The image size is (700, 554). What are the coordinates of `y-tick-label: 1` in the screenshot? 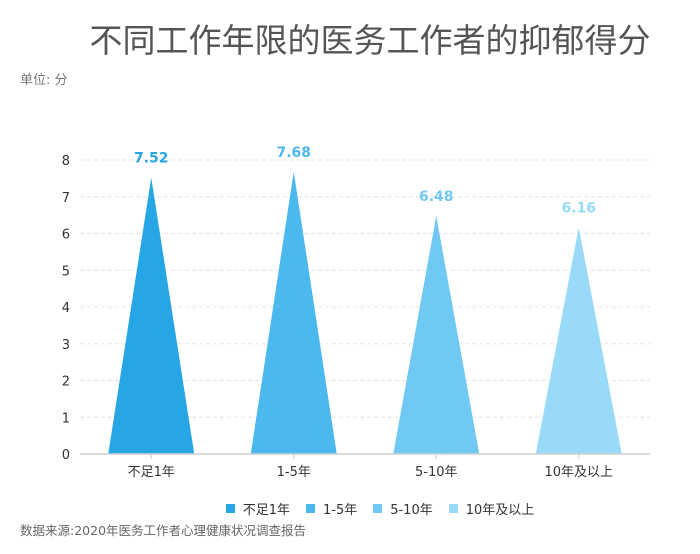 It's located at (66, 418).